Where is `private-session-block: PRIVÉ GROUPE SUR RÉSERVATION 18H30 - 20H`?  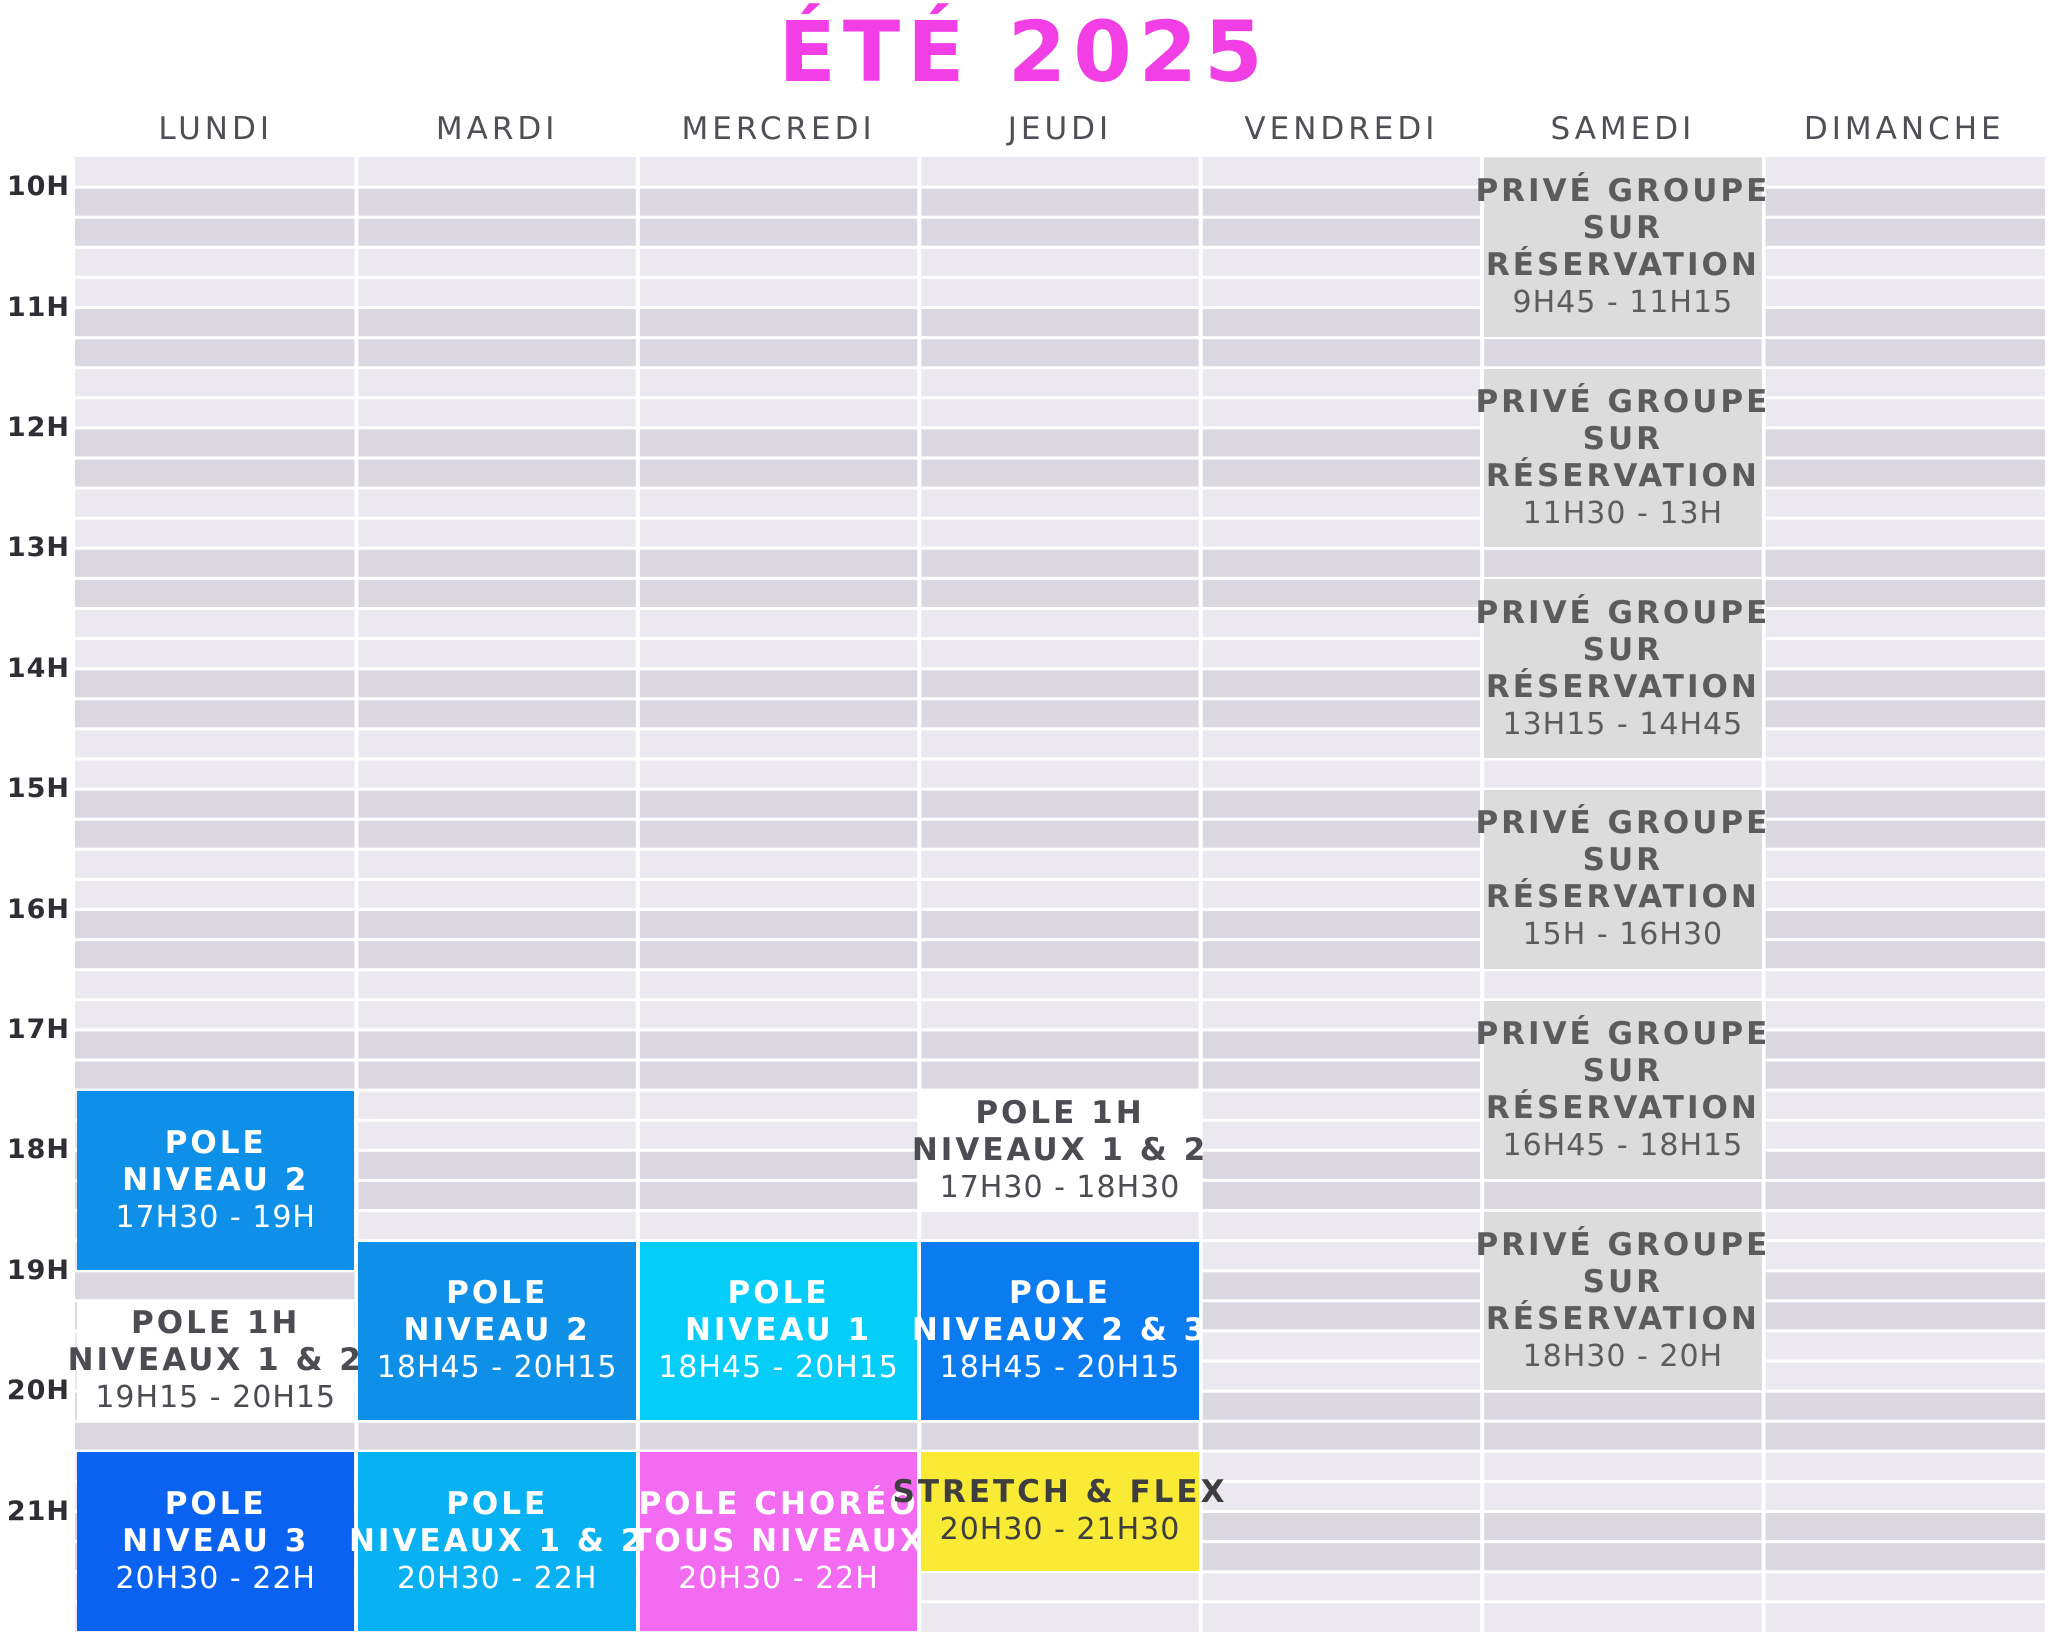 private-session-block: PRIVÉ GROUPE SUR RÉSERVATION 18H30 - 20H is located at coordinates (1621, 1301).